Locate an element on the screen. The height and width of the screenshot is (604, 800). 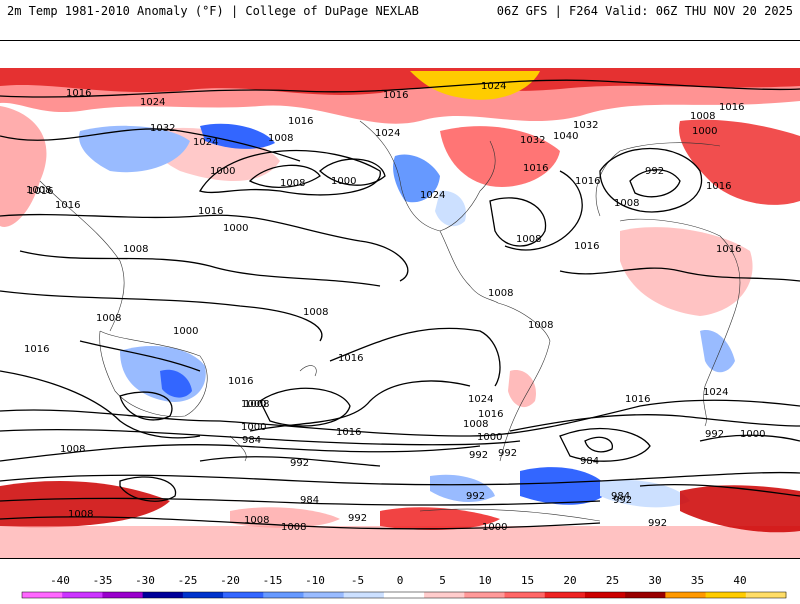
color-scale-tick-label: 25 is located at coordinates (612, 580).